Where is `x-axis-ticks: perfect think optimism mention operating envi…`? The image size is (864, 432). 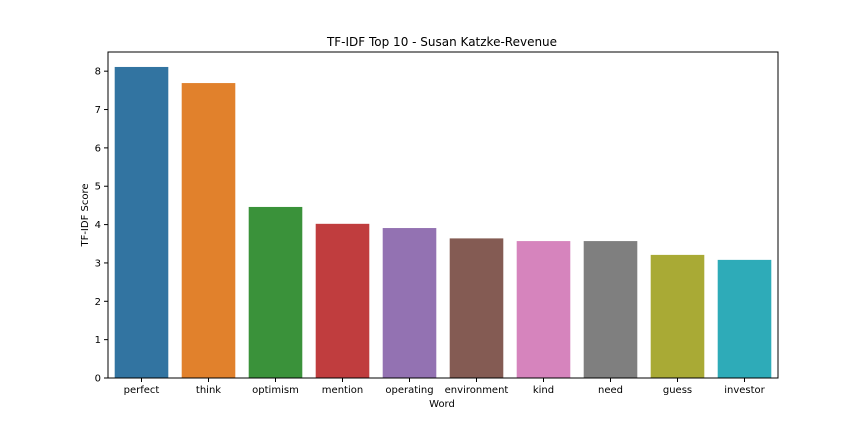
x-axis-ticks: perfect think optimism mention operating envi… is located at coordinates (445, 387).